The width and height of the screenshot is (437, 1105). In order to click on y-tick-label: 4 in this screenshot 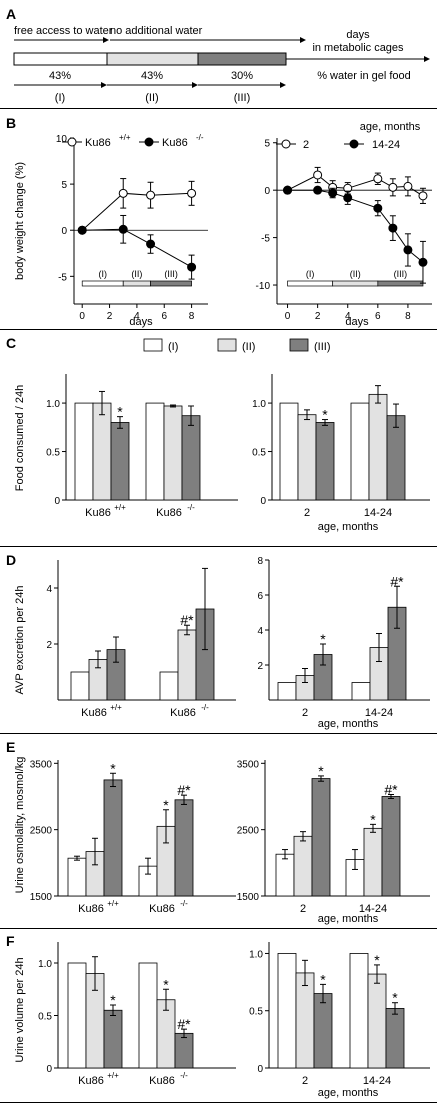, I will do `click(260, 631)`.